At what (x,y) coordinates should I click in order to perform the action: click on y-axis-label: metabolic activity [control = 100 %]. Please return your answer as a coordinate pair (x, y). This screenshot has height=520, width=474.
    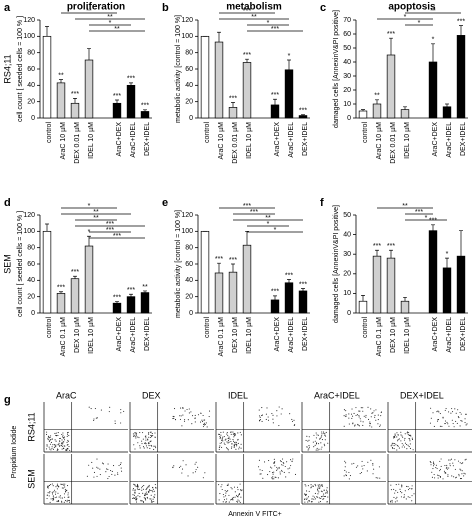
    Looking at the image, I should click on (178, 264).